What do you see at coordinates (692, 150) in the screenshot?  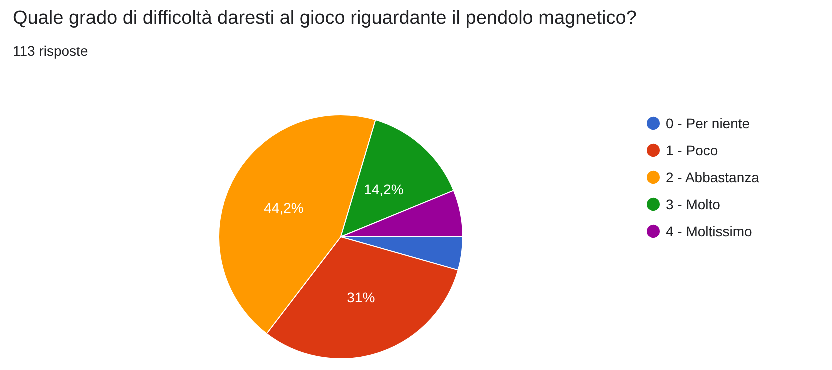 I see `legend-label: 1 - Poco` at bounding box center [692, 150].